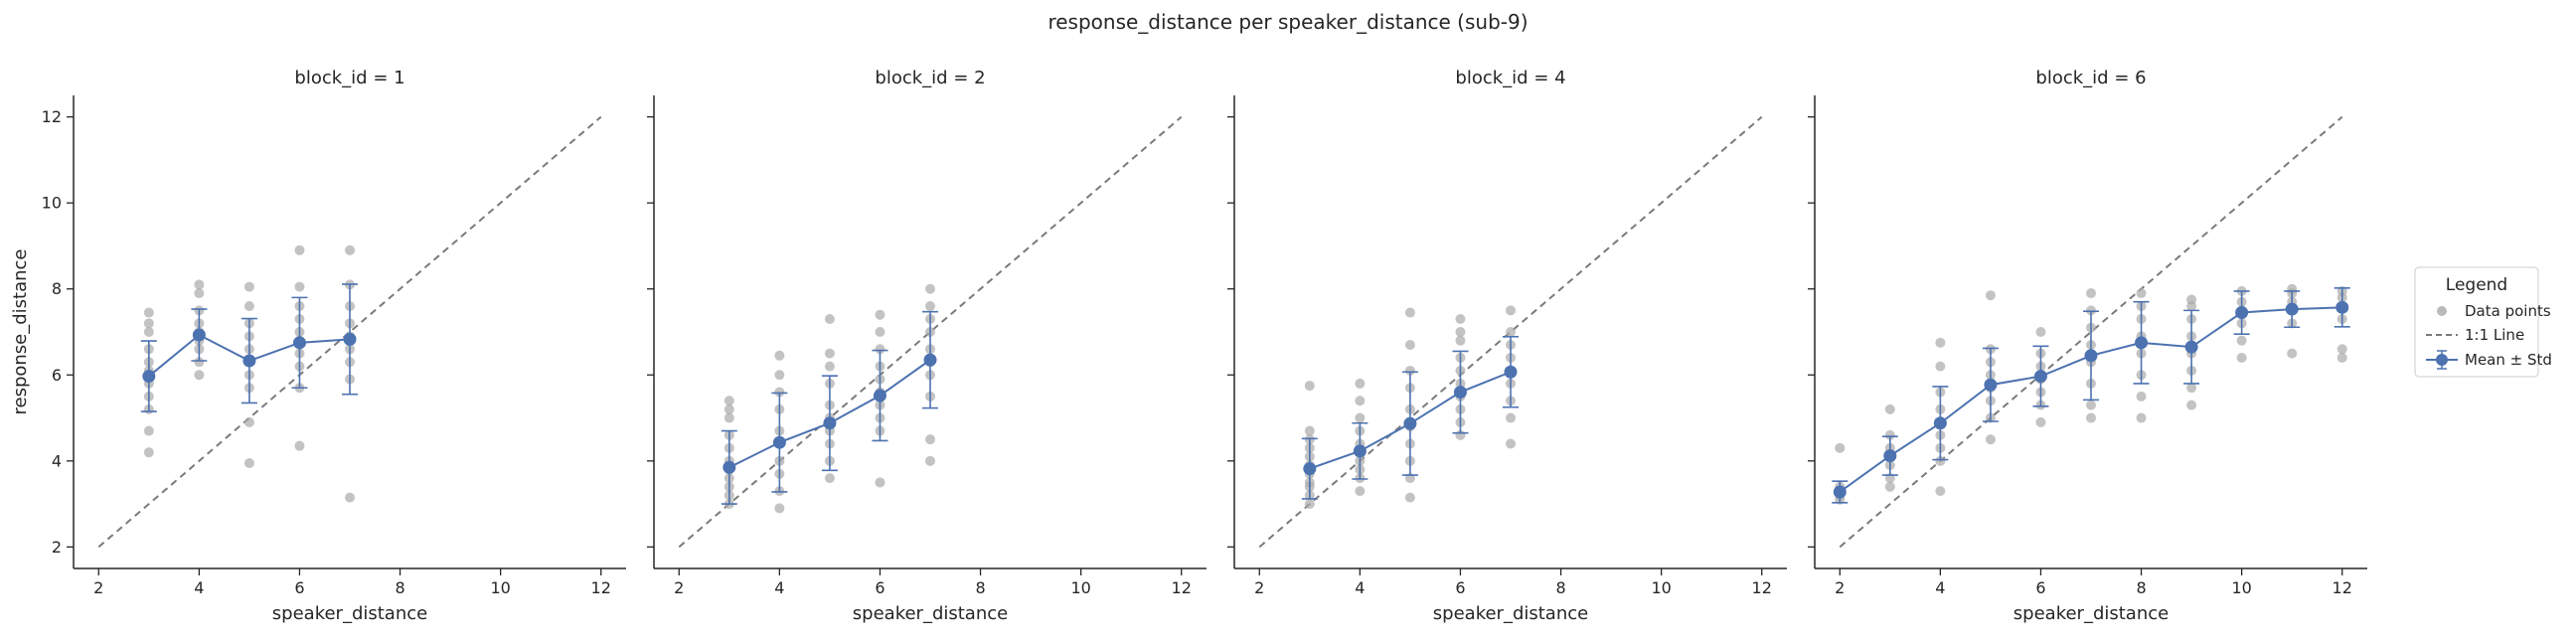 The height and width of the screenshot is (644, 2576). Describe the element at coordinates (57, 460) in the screenshot. I see `y-tick-label: 4` at that location.